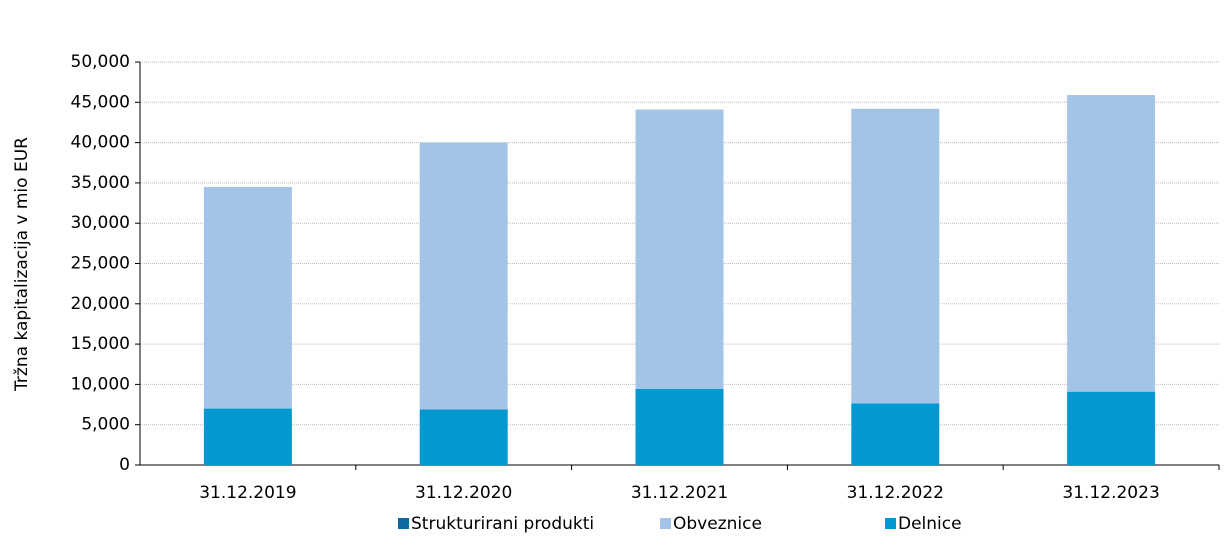 The image size is (1229, 542). What do you see at coordinates (1110, 493) in the screenshot?
I see `x-tick-label: 31.12.2023` at bounding box center [1110, 493].